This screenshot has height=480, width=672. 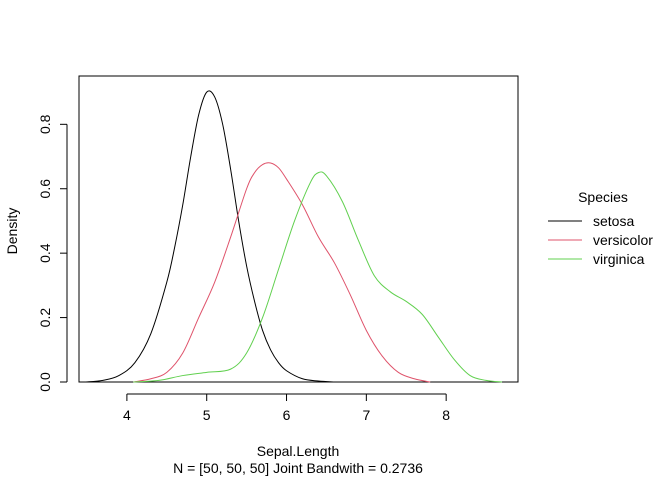 What do you see at coordinates (45, 189) in the screenshot?
I see `y-tick-label: 0.6` at bounding box center [45, 189].